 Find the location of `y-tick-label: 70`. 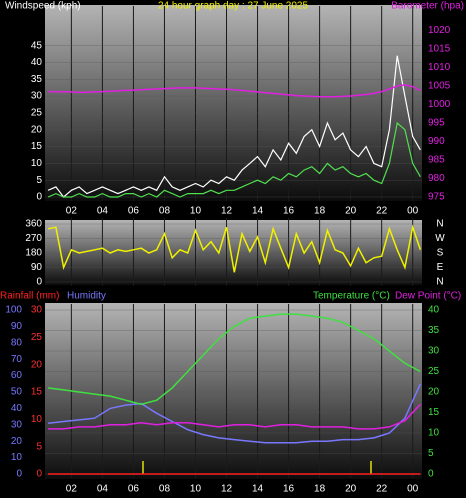

y-tick-label: 70 is located at coordinates (17, 359).